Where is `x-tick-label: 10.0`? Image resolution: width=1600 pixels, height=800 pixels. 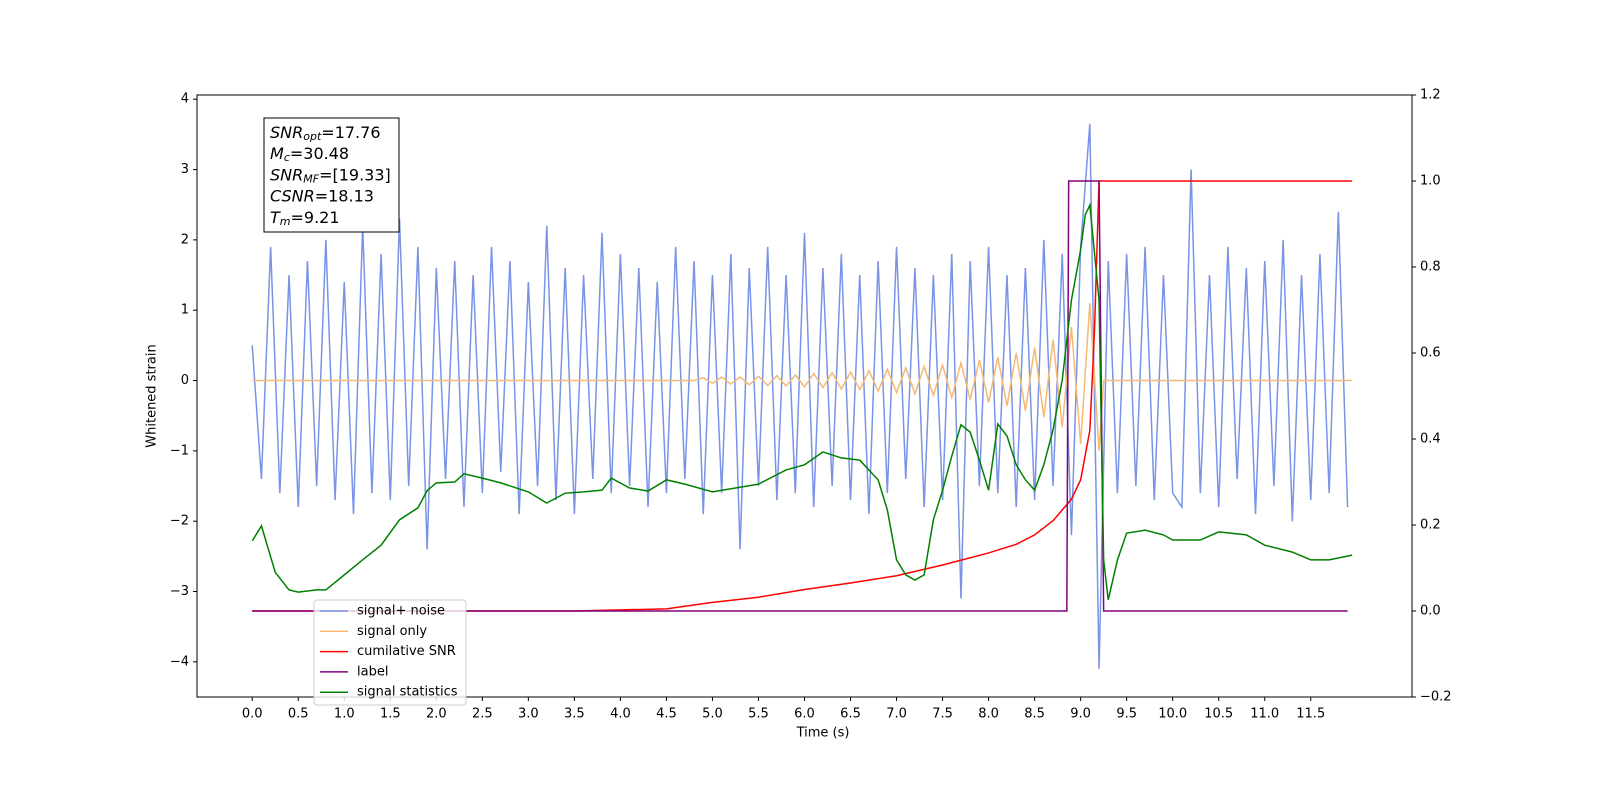 x-tick-label: 10.0 is located at coordinates (1172, 714).